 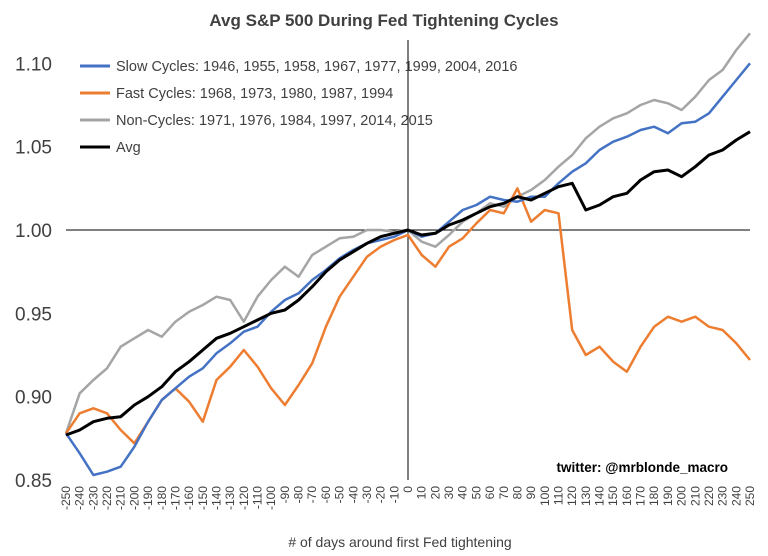 I want to click on x-tick-label: -120, so click(x=244, y=498).